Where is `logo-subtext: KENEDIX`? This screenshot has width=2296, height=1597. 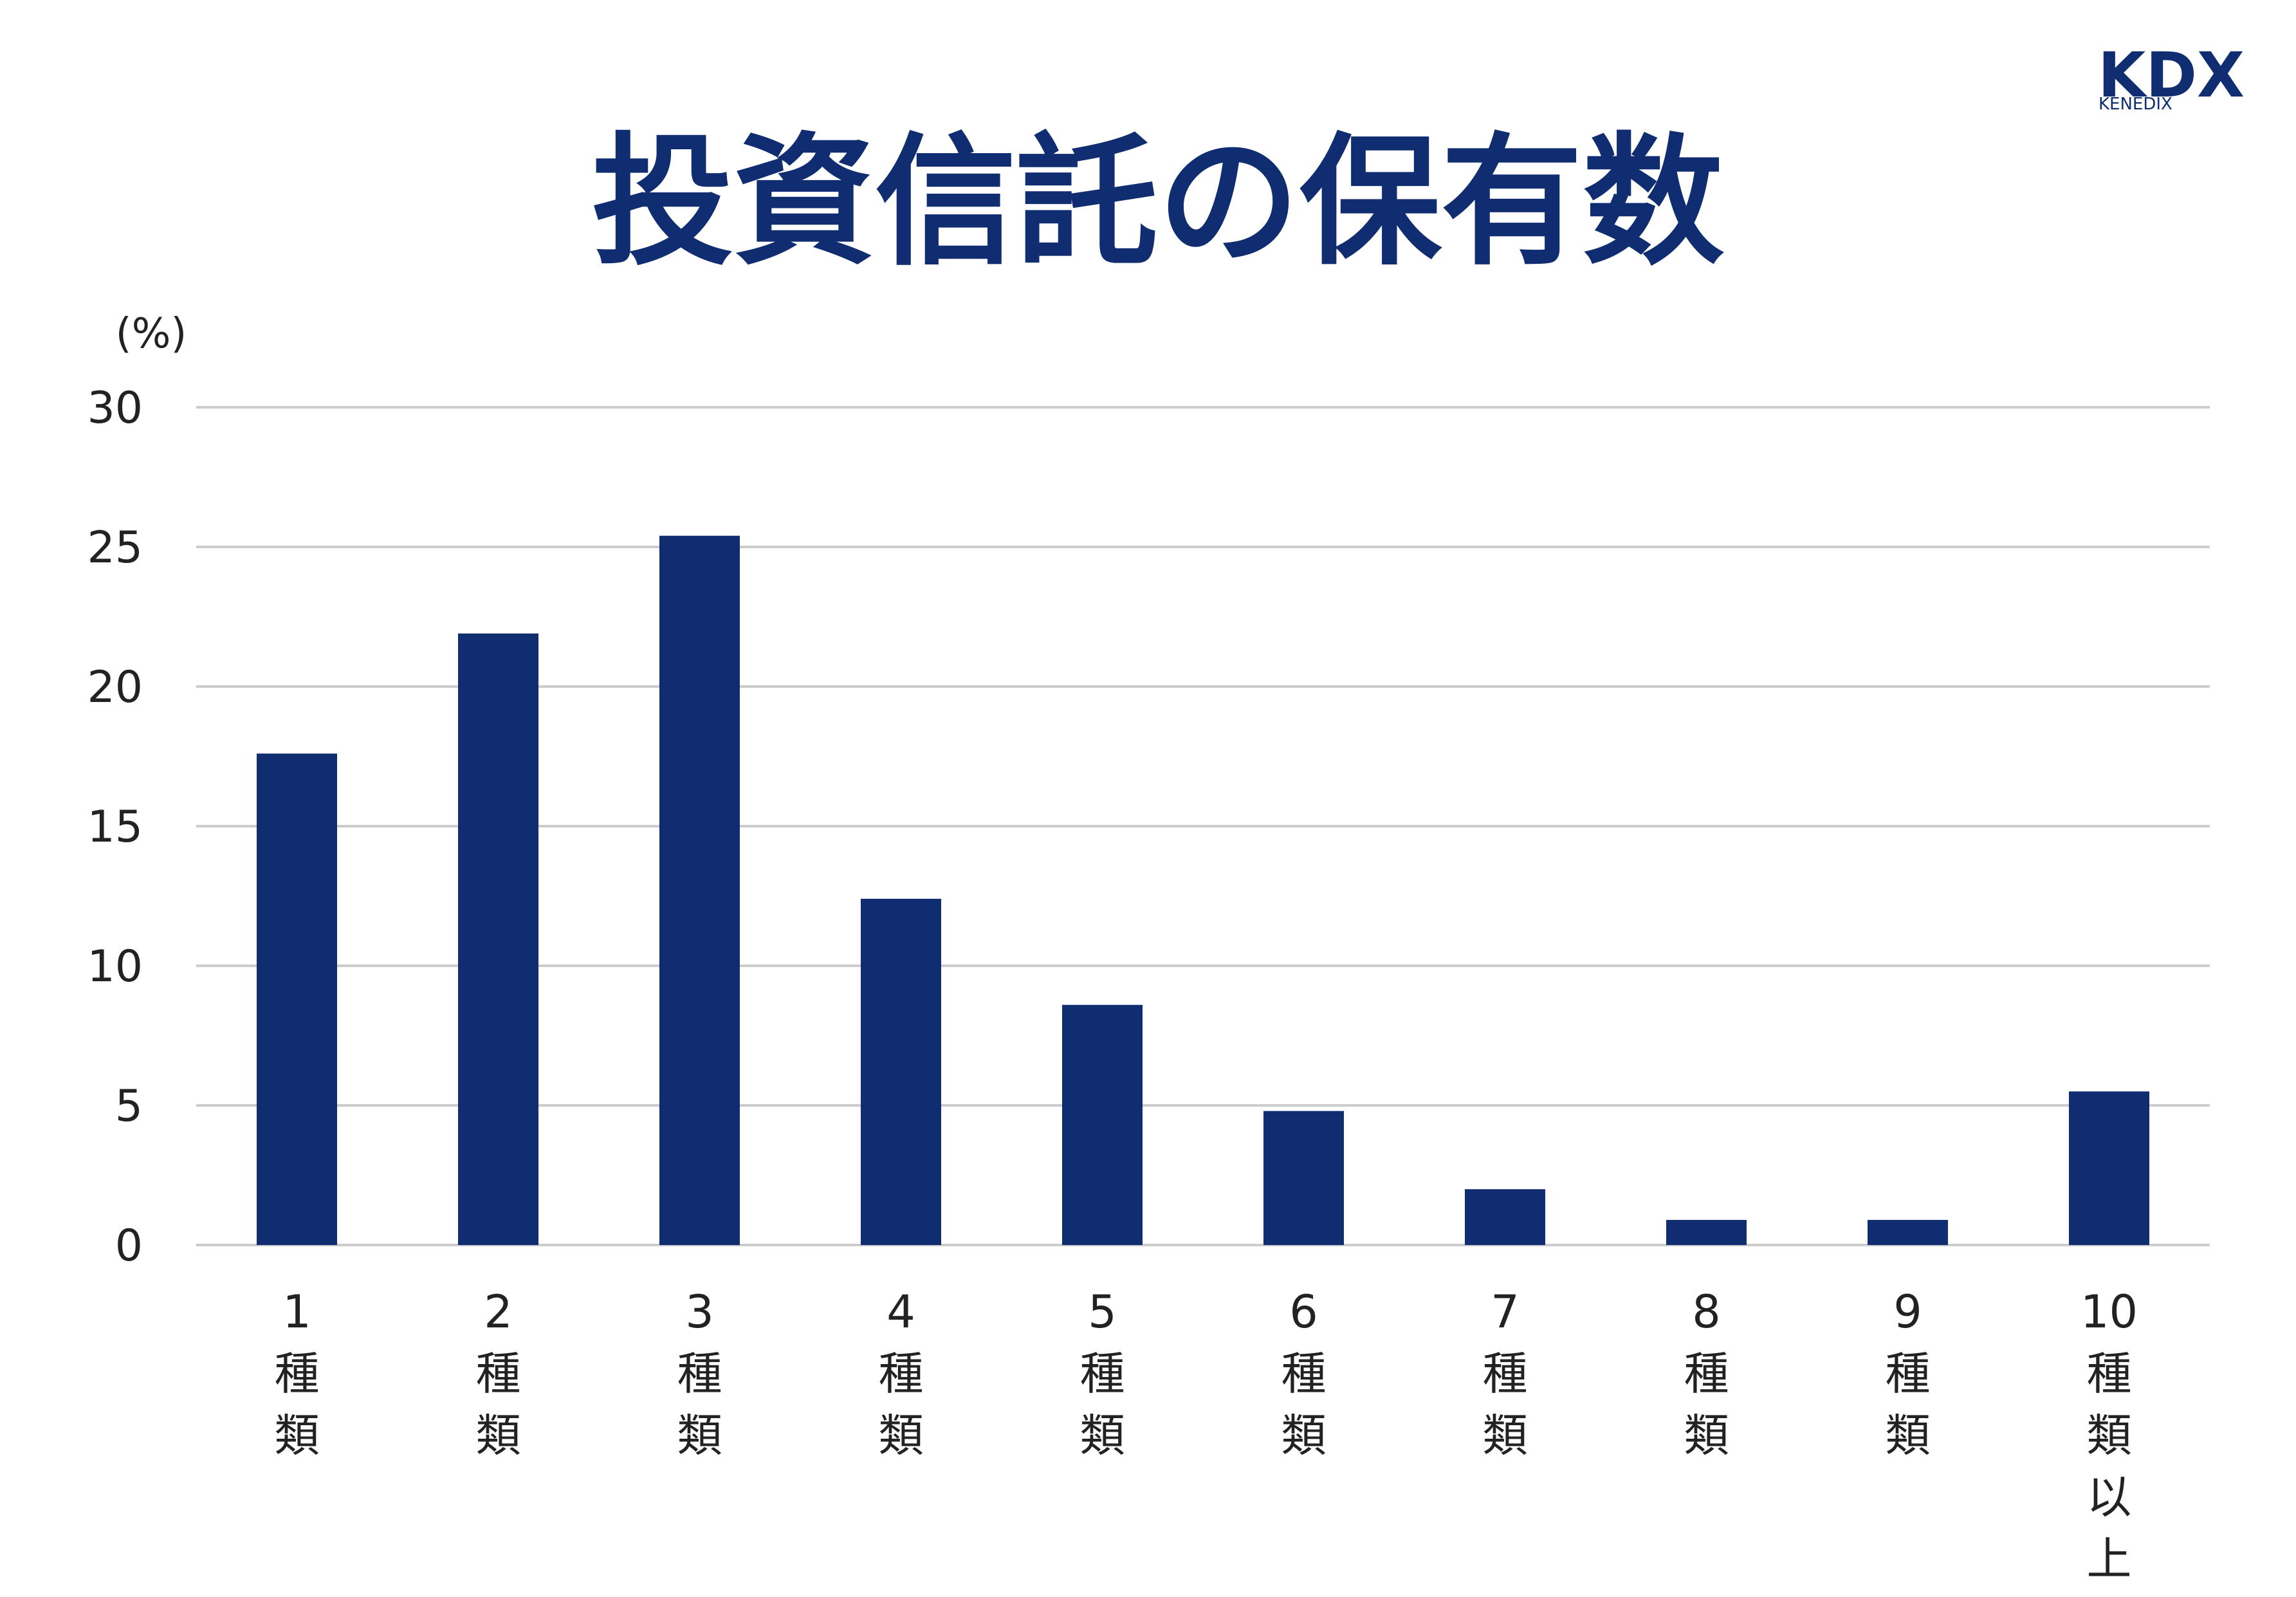 logo-subtext: KENEDIX is located at coordinates (2135, 105).